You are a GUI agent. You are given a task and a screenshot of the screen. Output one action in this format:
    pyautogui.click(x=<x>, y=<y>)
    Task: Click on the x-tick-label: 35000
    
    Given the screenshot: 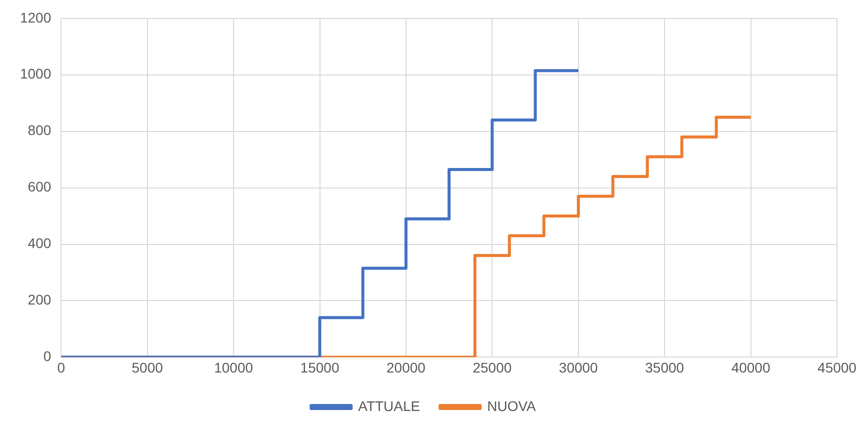 What is the action you would take?
    pyautogui.click(x=664, y=367)
    